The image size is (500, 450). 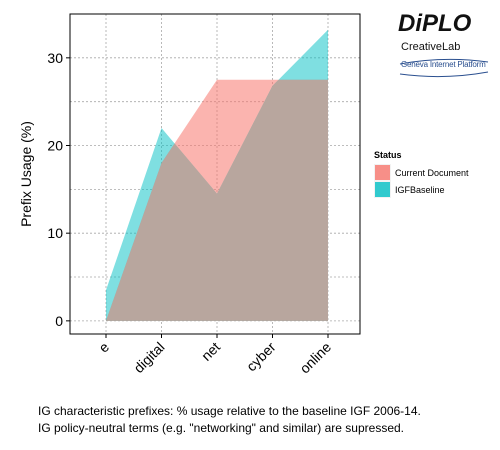 What do you see at coordinates (103, 347) in the screenshot?
I see `x-tick-label: e` at bounding box center [103, 347].